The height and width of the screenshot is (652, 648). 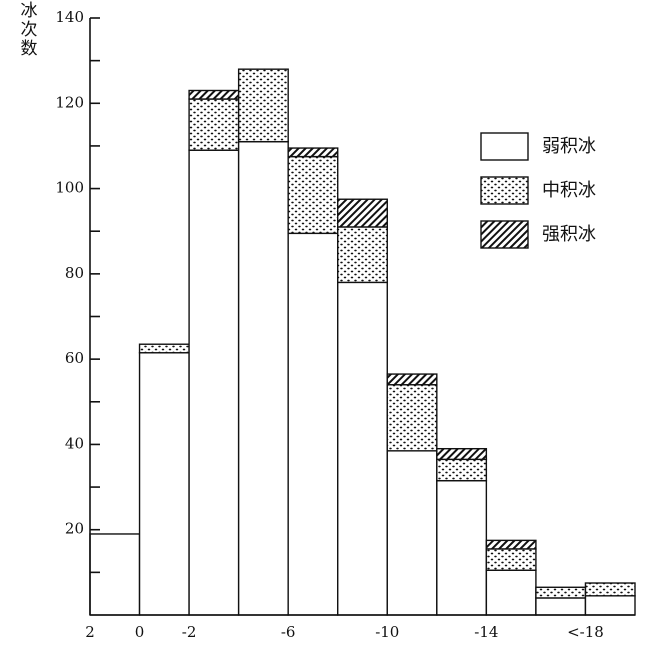 What do you see at coordinates (569, 234) in the screenshot?
I see `legend-label: 强积冰` at bounding box center [569, 234].